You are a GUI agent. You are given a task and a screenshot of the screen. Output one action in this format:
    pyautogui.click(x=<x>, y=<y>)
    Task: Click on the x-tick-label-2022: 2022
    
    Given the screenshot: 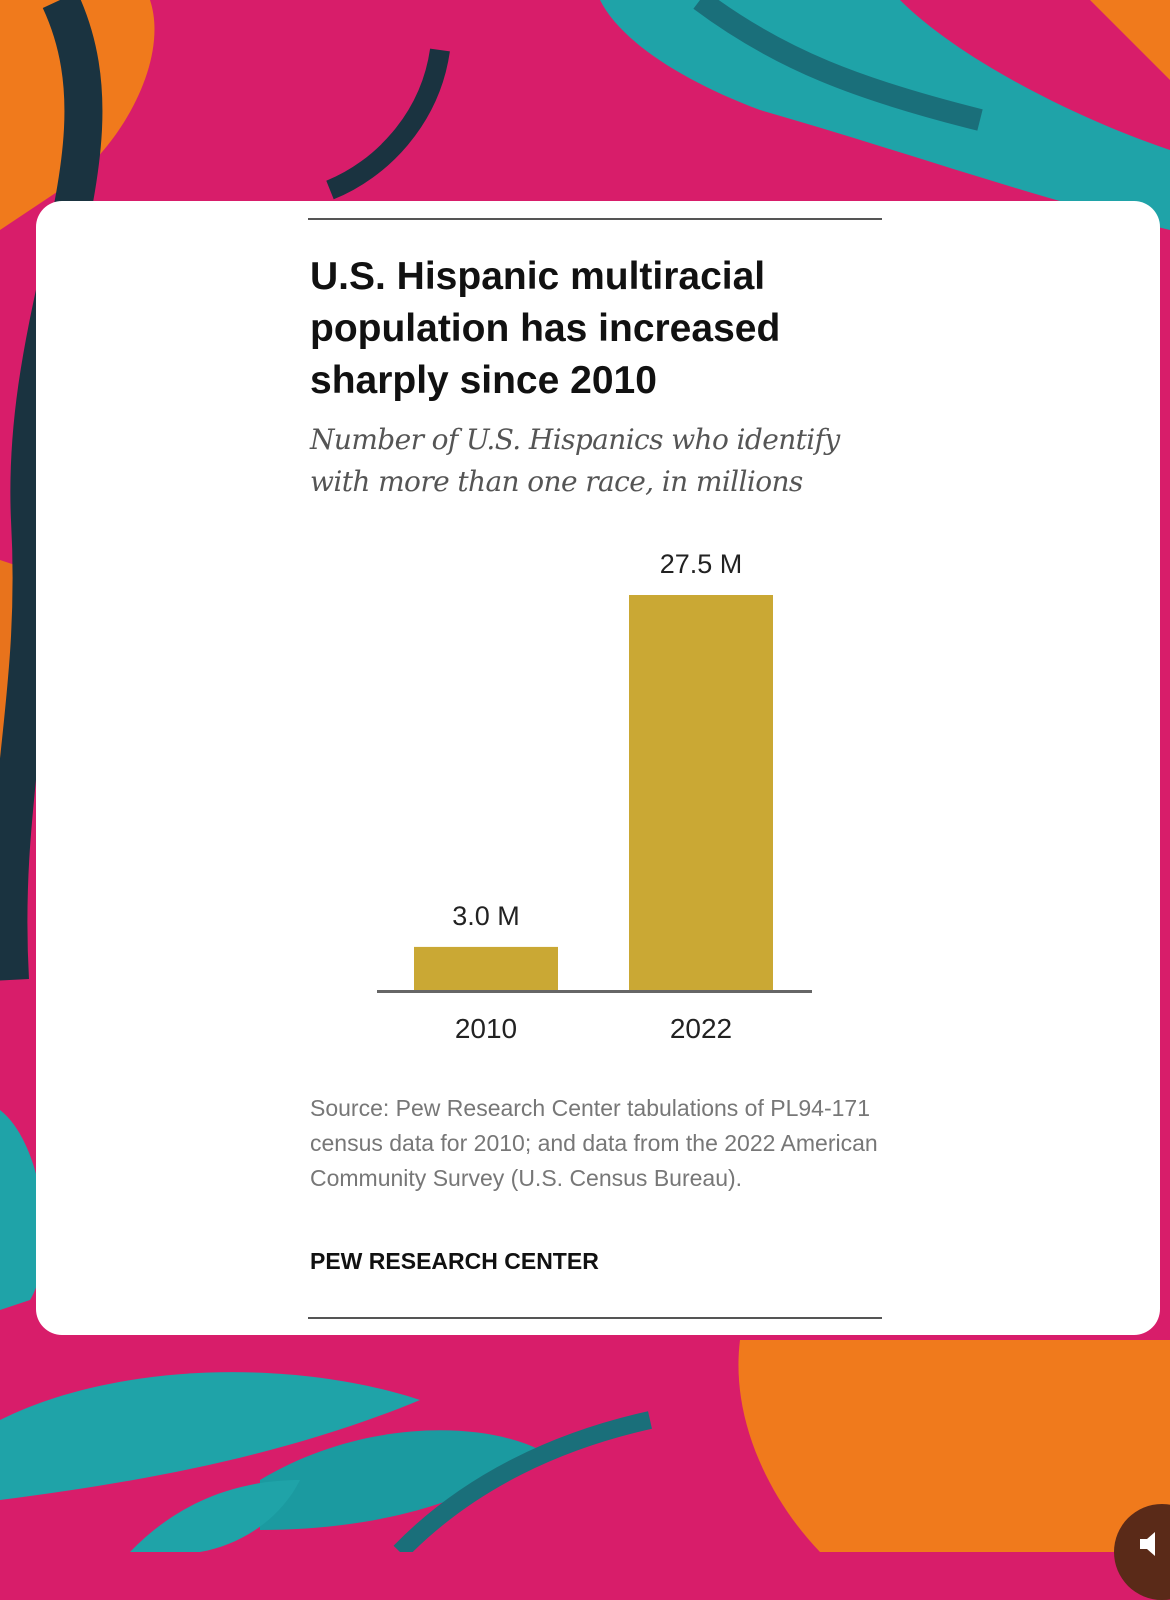 What is the action you would take?
    pyautogui.click(x=701, y=1028)
    